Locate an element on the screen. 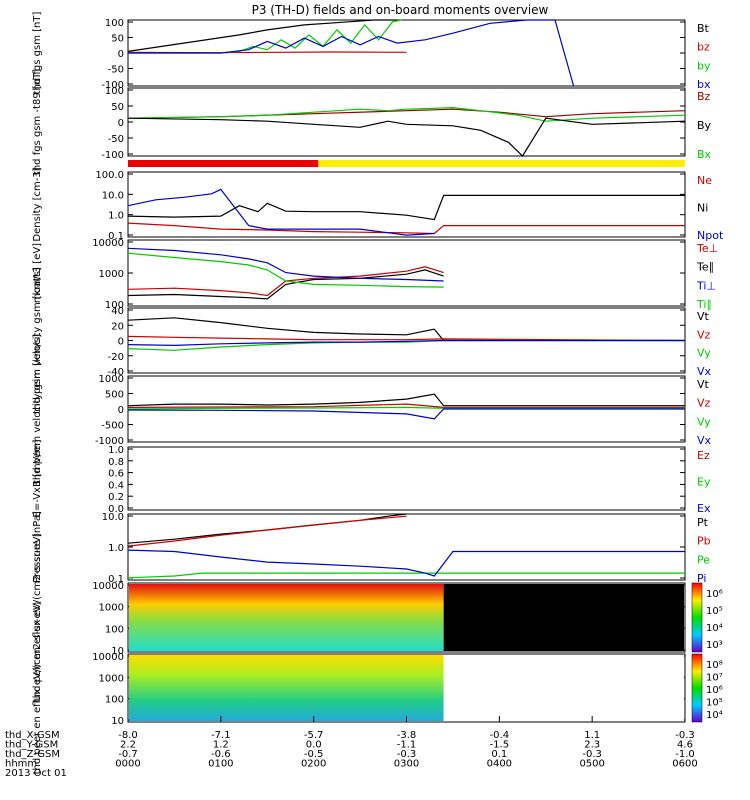 This screenshot has width=750, height=800. y-tick-label: 40 is located at coordinates (117, 311).